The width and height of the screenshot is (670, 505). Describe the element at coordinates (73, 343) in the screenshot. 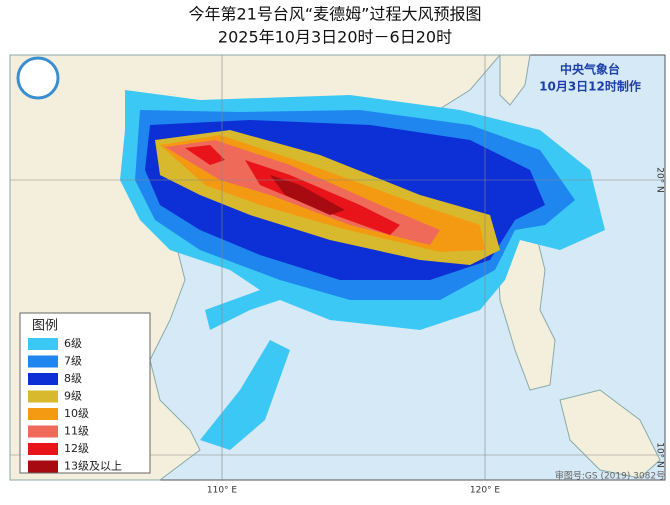

I see `legend-label: 6级` at that location.